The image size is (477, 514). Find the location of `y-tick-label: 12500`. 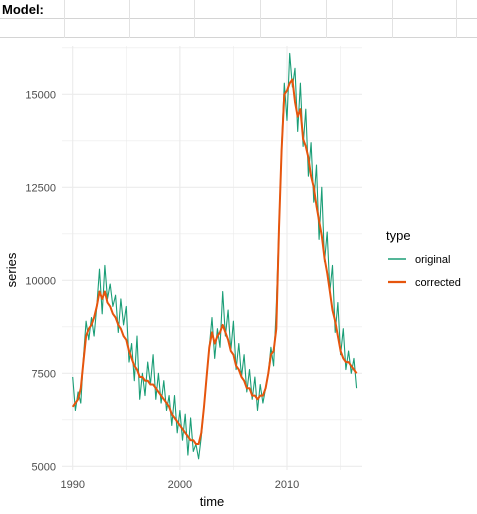

y-tick-label: 12500 is located at coordinates (40, 188).